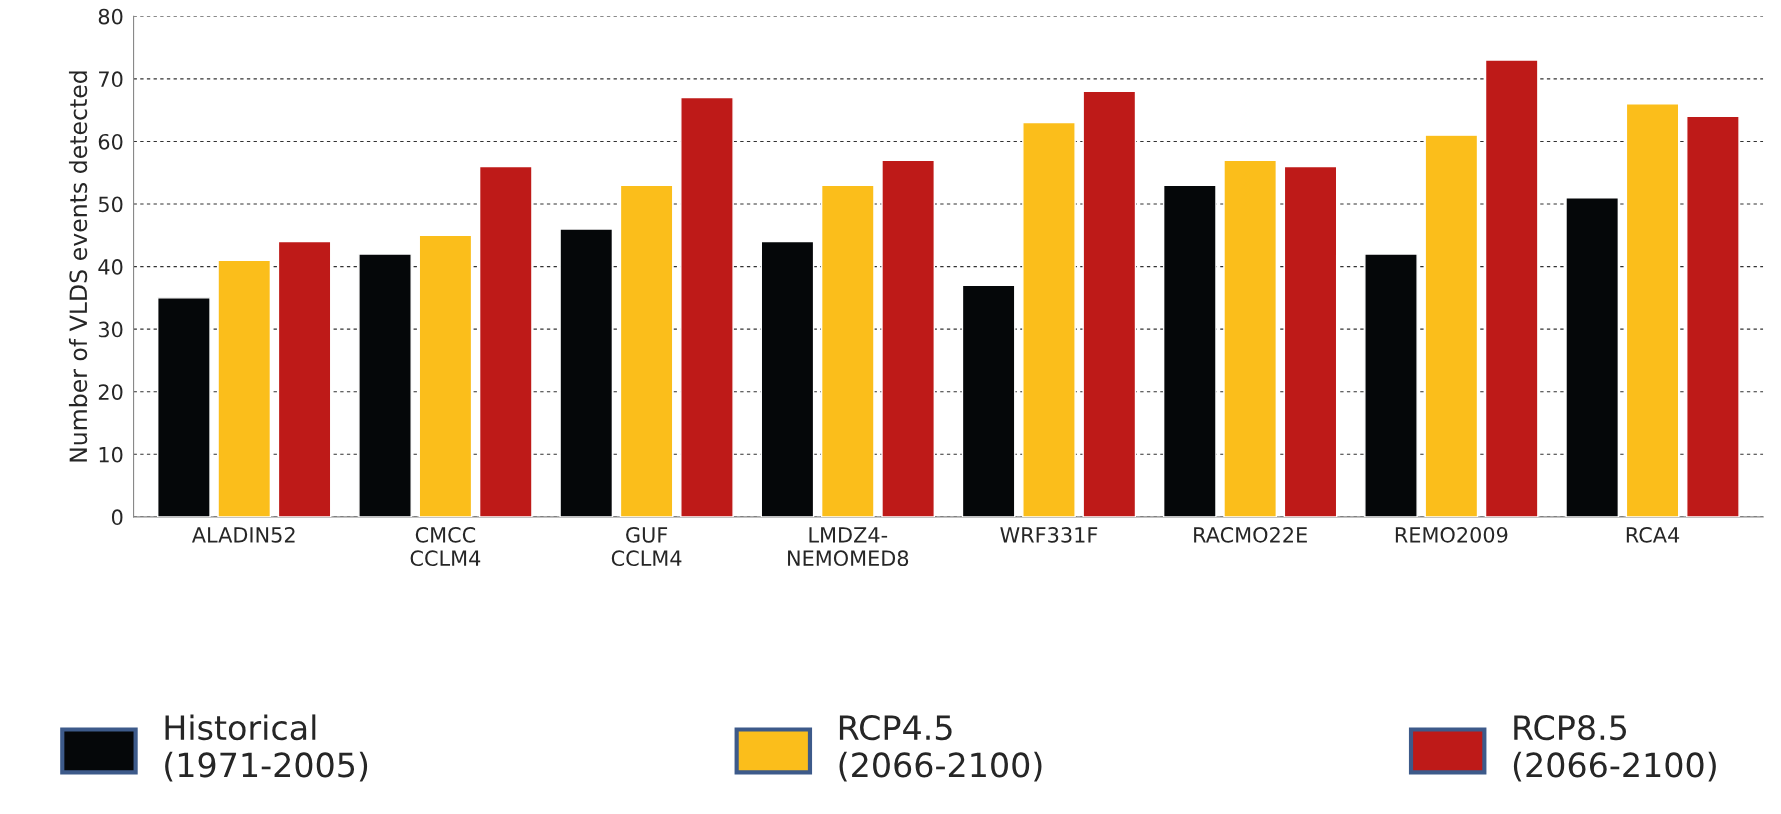 The image size is (1781, 814). Describe the element at coordinates (110, 141) in the screenshot. I see `y-tick-label: 60` at that location.